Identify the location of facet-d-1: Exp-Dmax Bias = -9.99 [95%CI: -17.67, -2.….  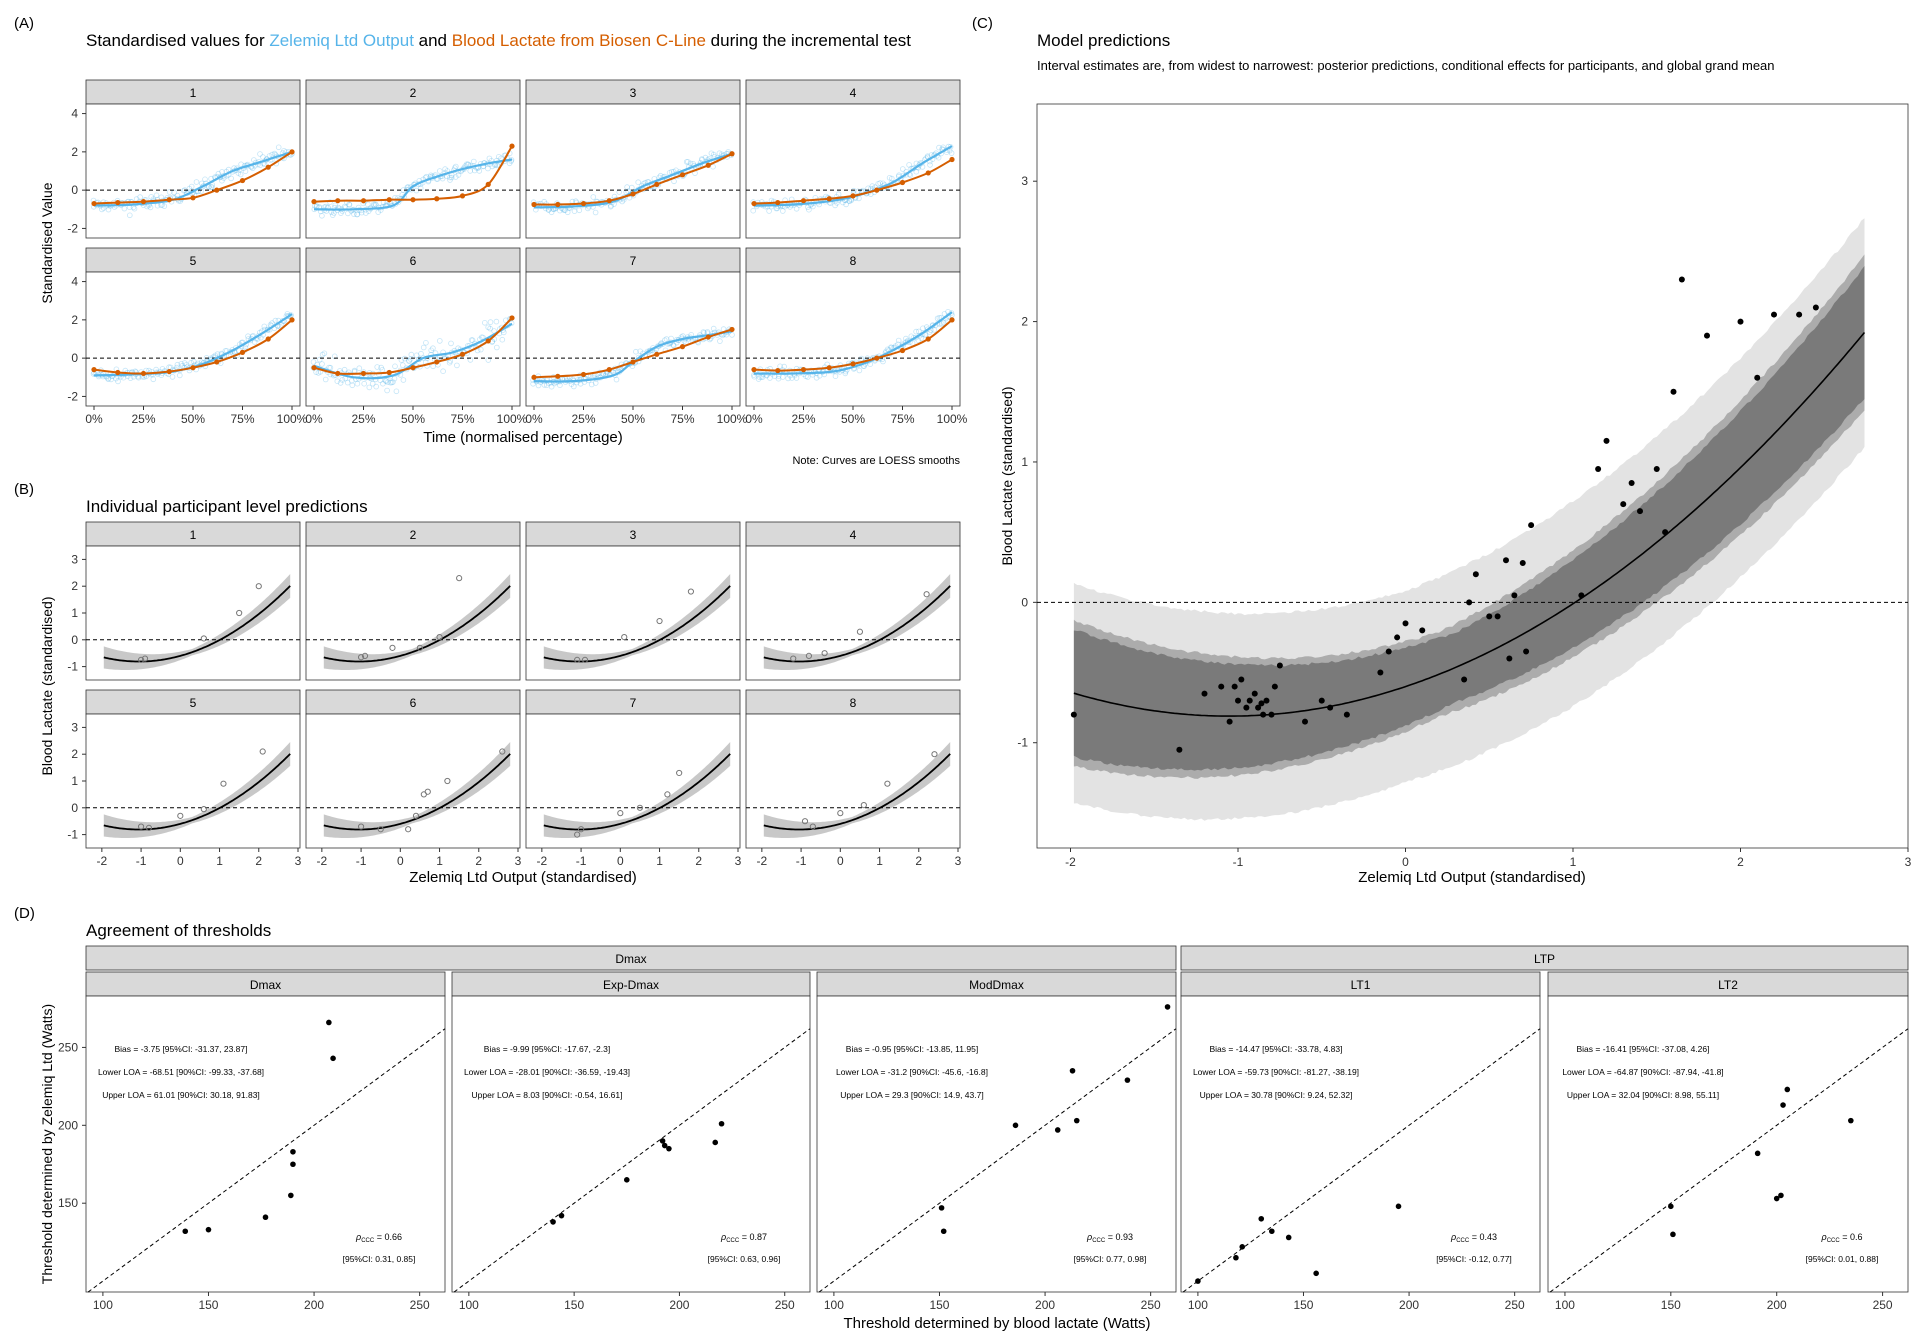
(631, 1141).